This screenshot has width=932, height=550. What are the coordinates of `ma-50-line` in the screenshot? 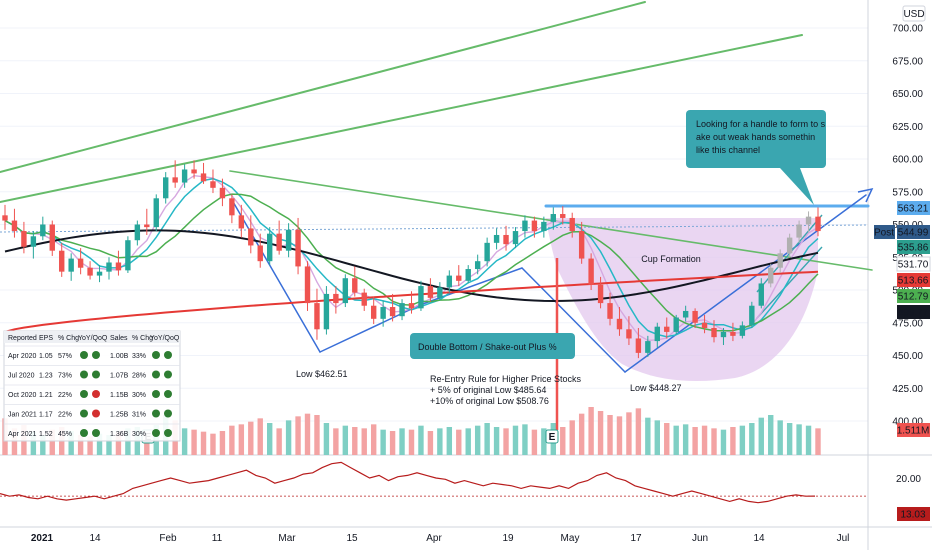 It's located at (411, 266).